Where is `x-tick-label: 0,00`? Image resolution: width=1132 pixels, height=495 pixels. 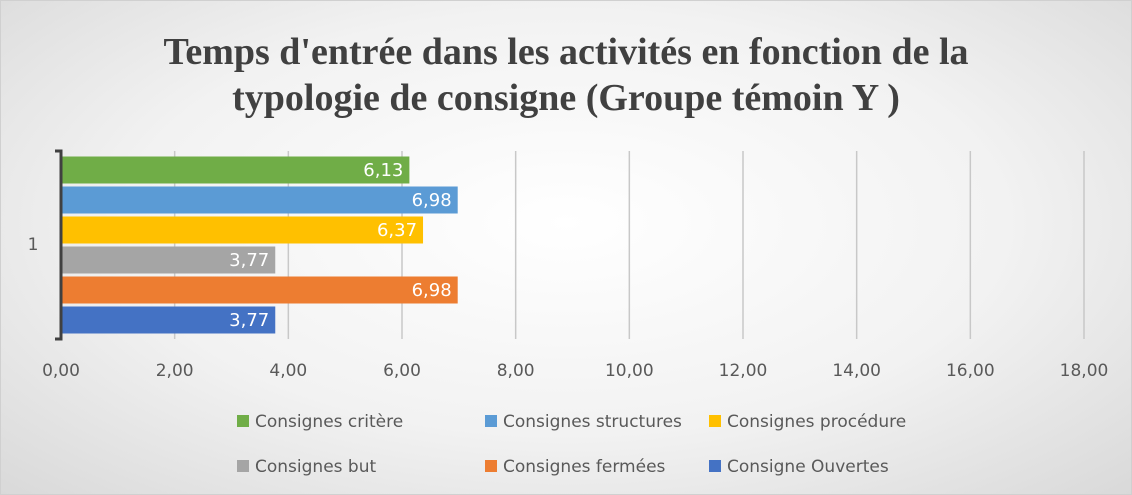
x-tick-label: 0,00 is located at coordinates (61, 371).